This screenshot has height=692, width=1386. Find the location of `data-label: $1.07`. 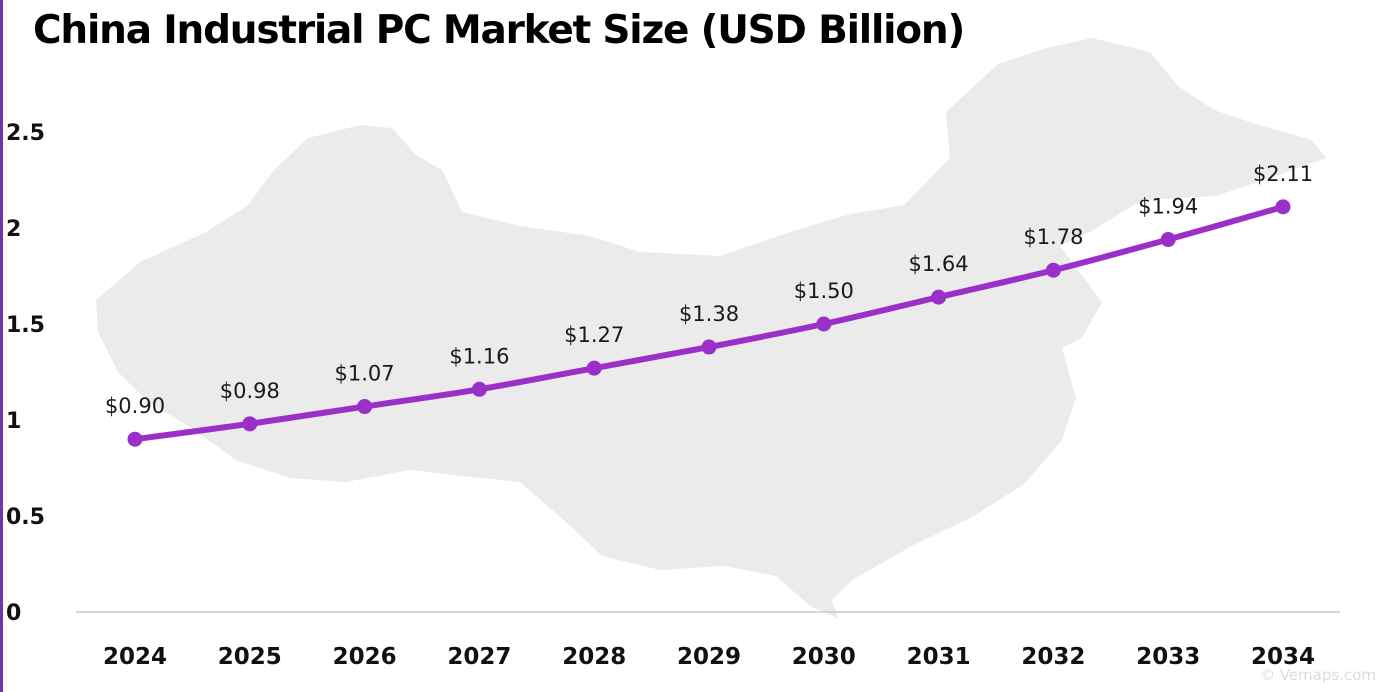

data-label: $1.07 is located at coordinates (365, 374).